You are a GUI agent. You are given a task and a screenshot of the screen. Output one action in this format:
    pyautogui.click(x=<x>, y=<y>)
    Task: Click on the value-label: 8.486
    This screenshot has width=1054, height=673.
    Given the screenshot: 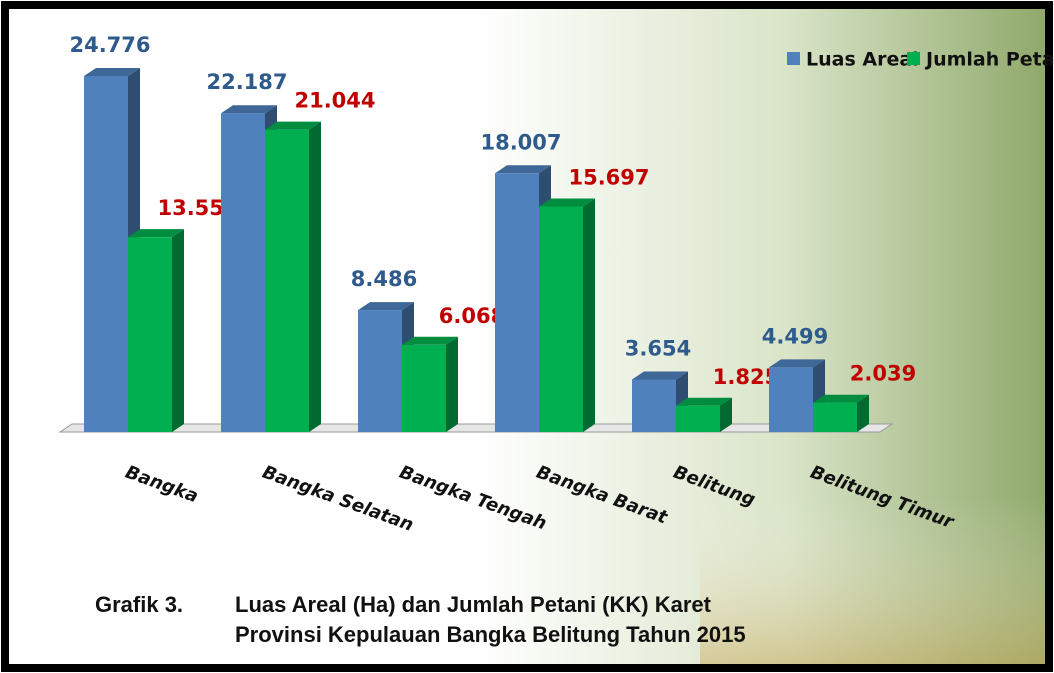 What is the action you would take?
    pyautogui.click(x=384, y=279)
    